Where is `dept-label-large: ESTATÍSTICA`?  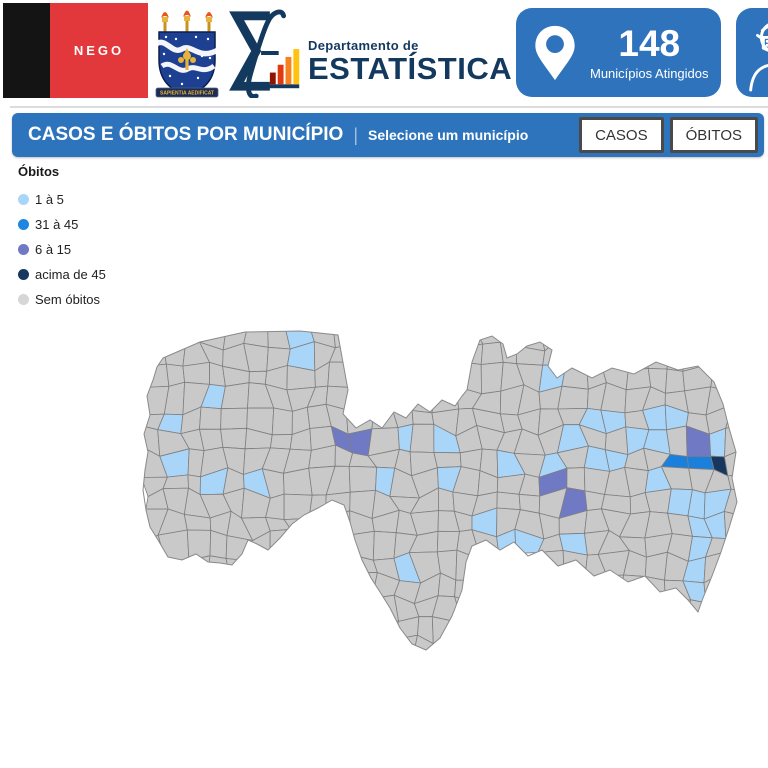 dept-label-large: ESTATÍSTICA is located at coordinates (410, 68).